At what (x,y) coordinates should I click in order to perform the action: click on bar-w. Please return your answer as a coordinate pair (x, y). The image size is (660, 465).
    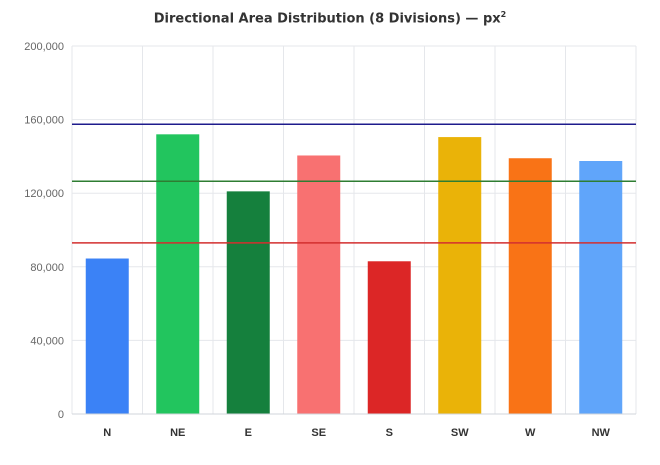
    Looking at the image, I should click on (530, 286).